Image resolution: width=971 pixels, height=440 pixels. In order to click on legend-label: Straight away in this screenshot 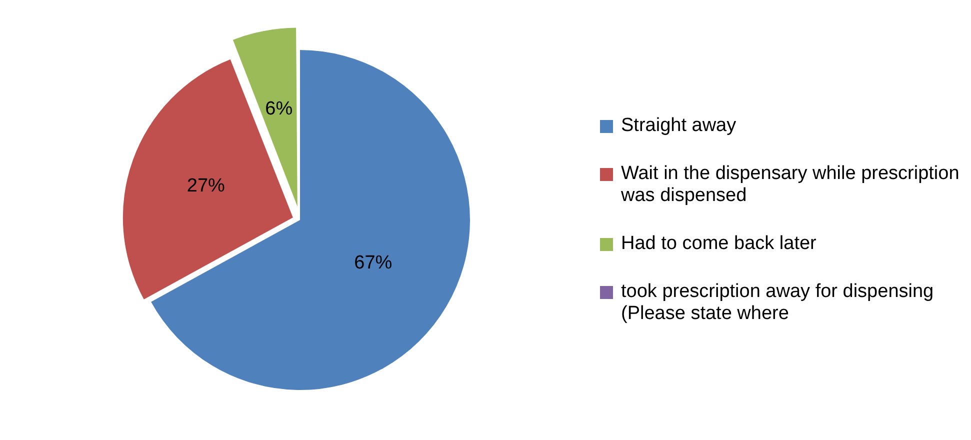, I will do `click(678, 126)`.